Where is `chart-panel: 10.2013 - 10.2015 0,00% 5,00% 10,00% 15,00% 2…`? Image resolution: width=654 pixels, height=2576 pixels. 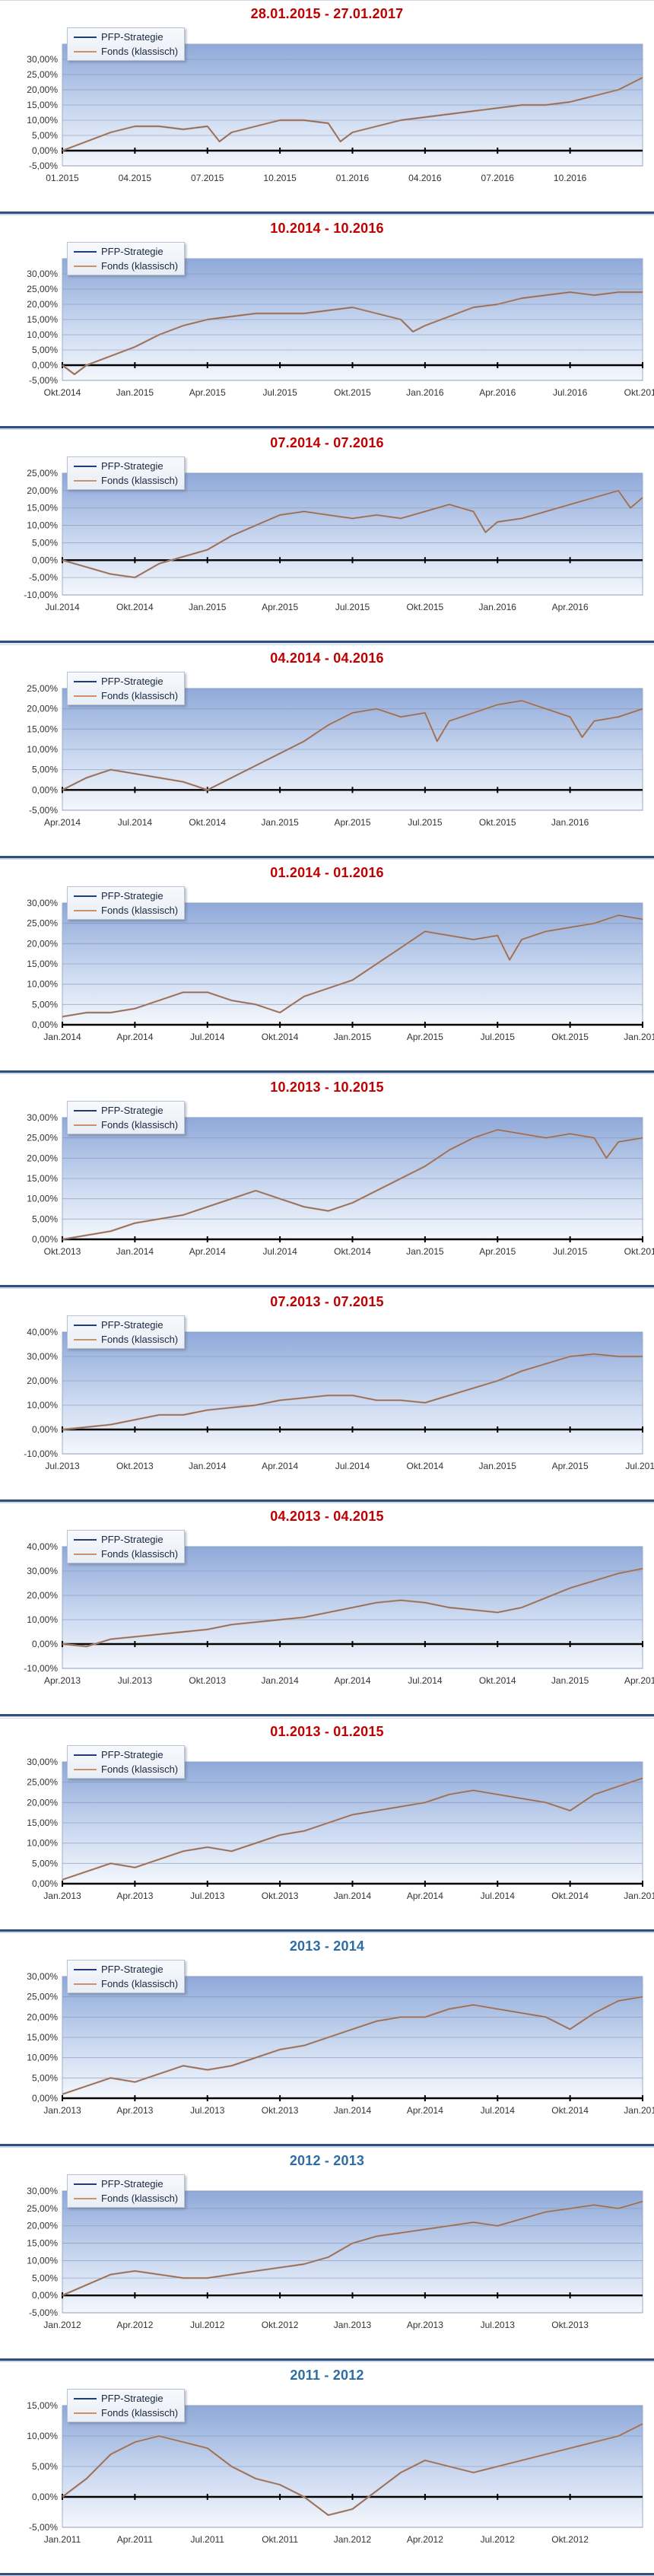
chart-panel: 10.2013 - 10.2015 0,00% 5,00% 10,00% 15,00% 2… is located at coordinates (327, 1181).